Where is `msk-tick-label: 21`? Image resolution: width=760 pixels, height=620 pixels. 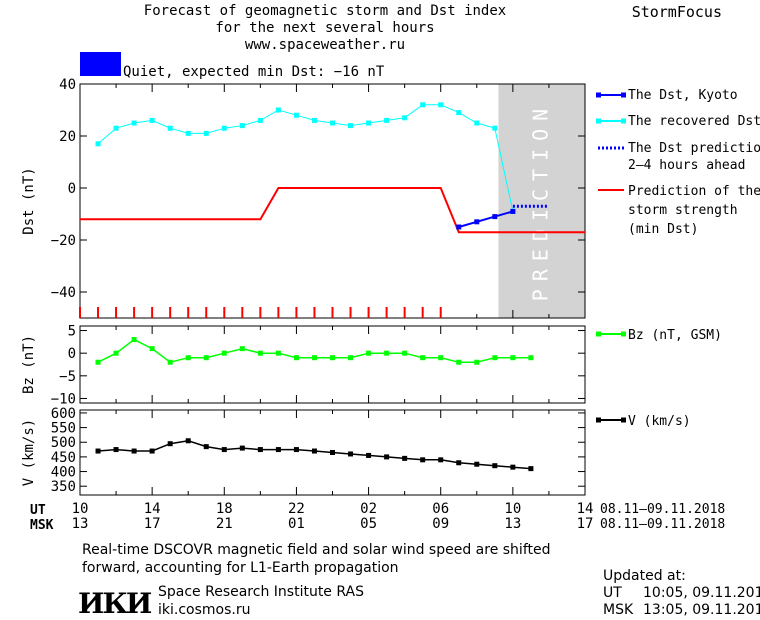
msk-tick-label: 21 is located at coordinates (224, 524).